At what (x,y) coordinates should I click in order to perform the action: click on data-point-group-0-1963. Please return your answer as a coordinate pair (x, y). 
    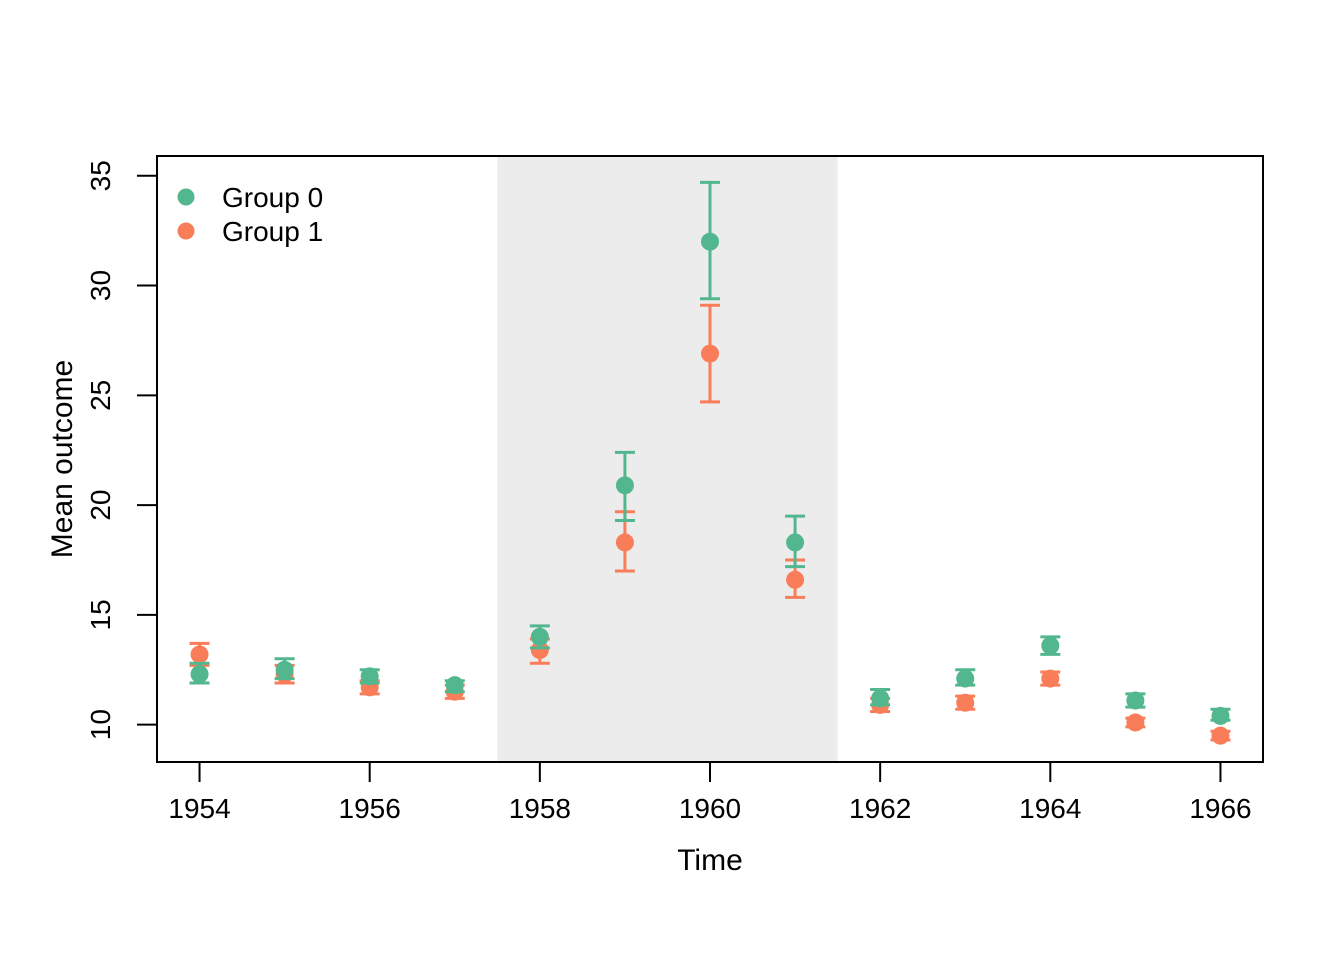
    Looking at the image, I should click on (965, 678).